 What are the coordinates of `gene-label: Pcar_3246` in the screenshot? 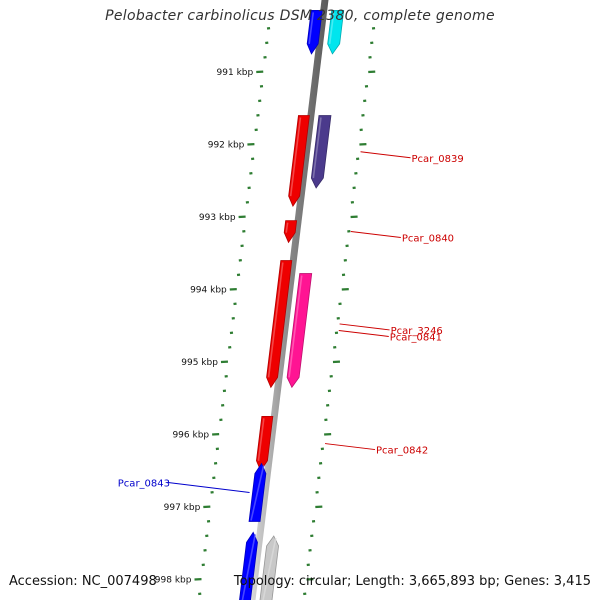 It's located at (417, 331).